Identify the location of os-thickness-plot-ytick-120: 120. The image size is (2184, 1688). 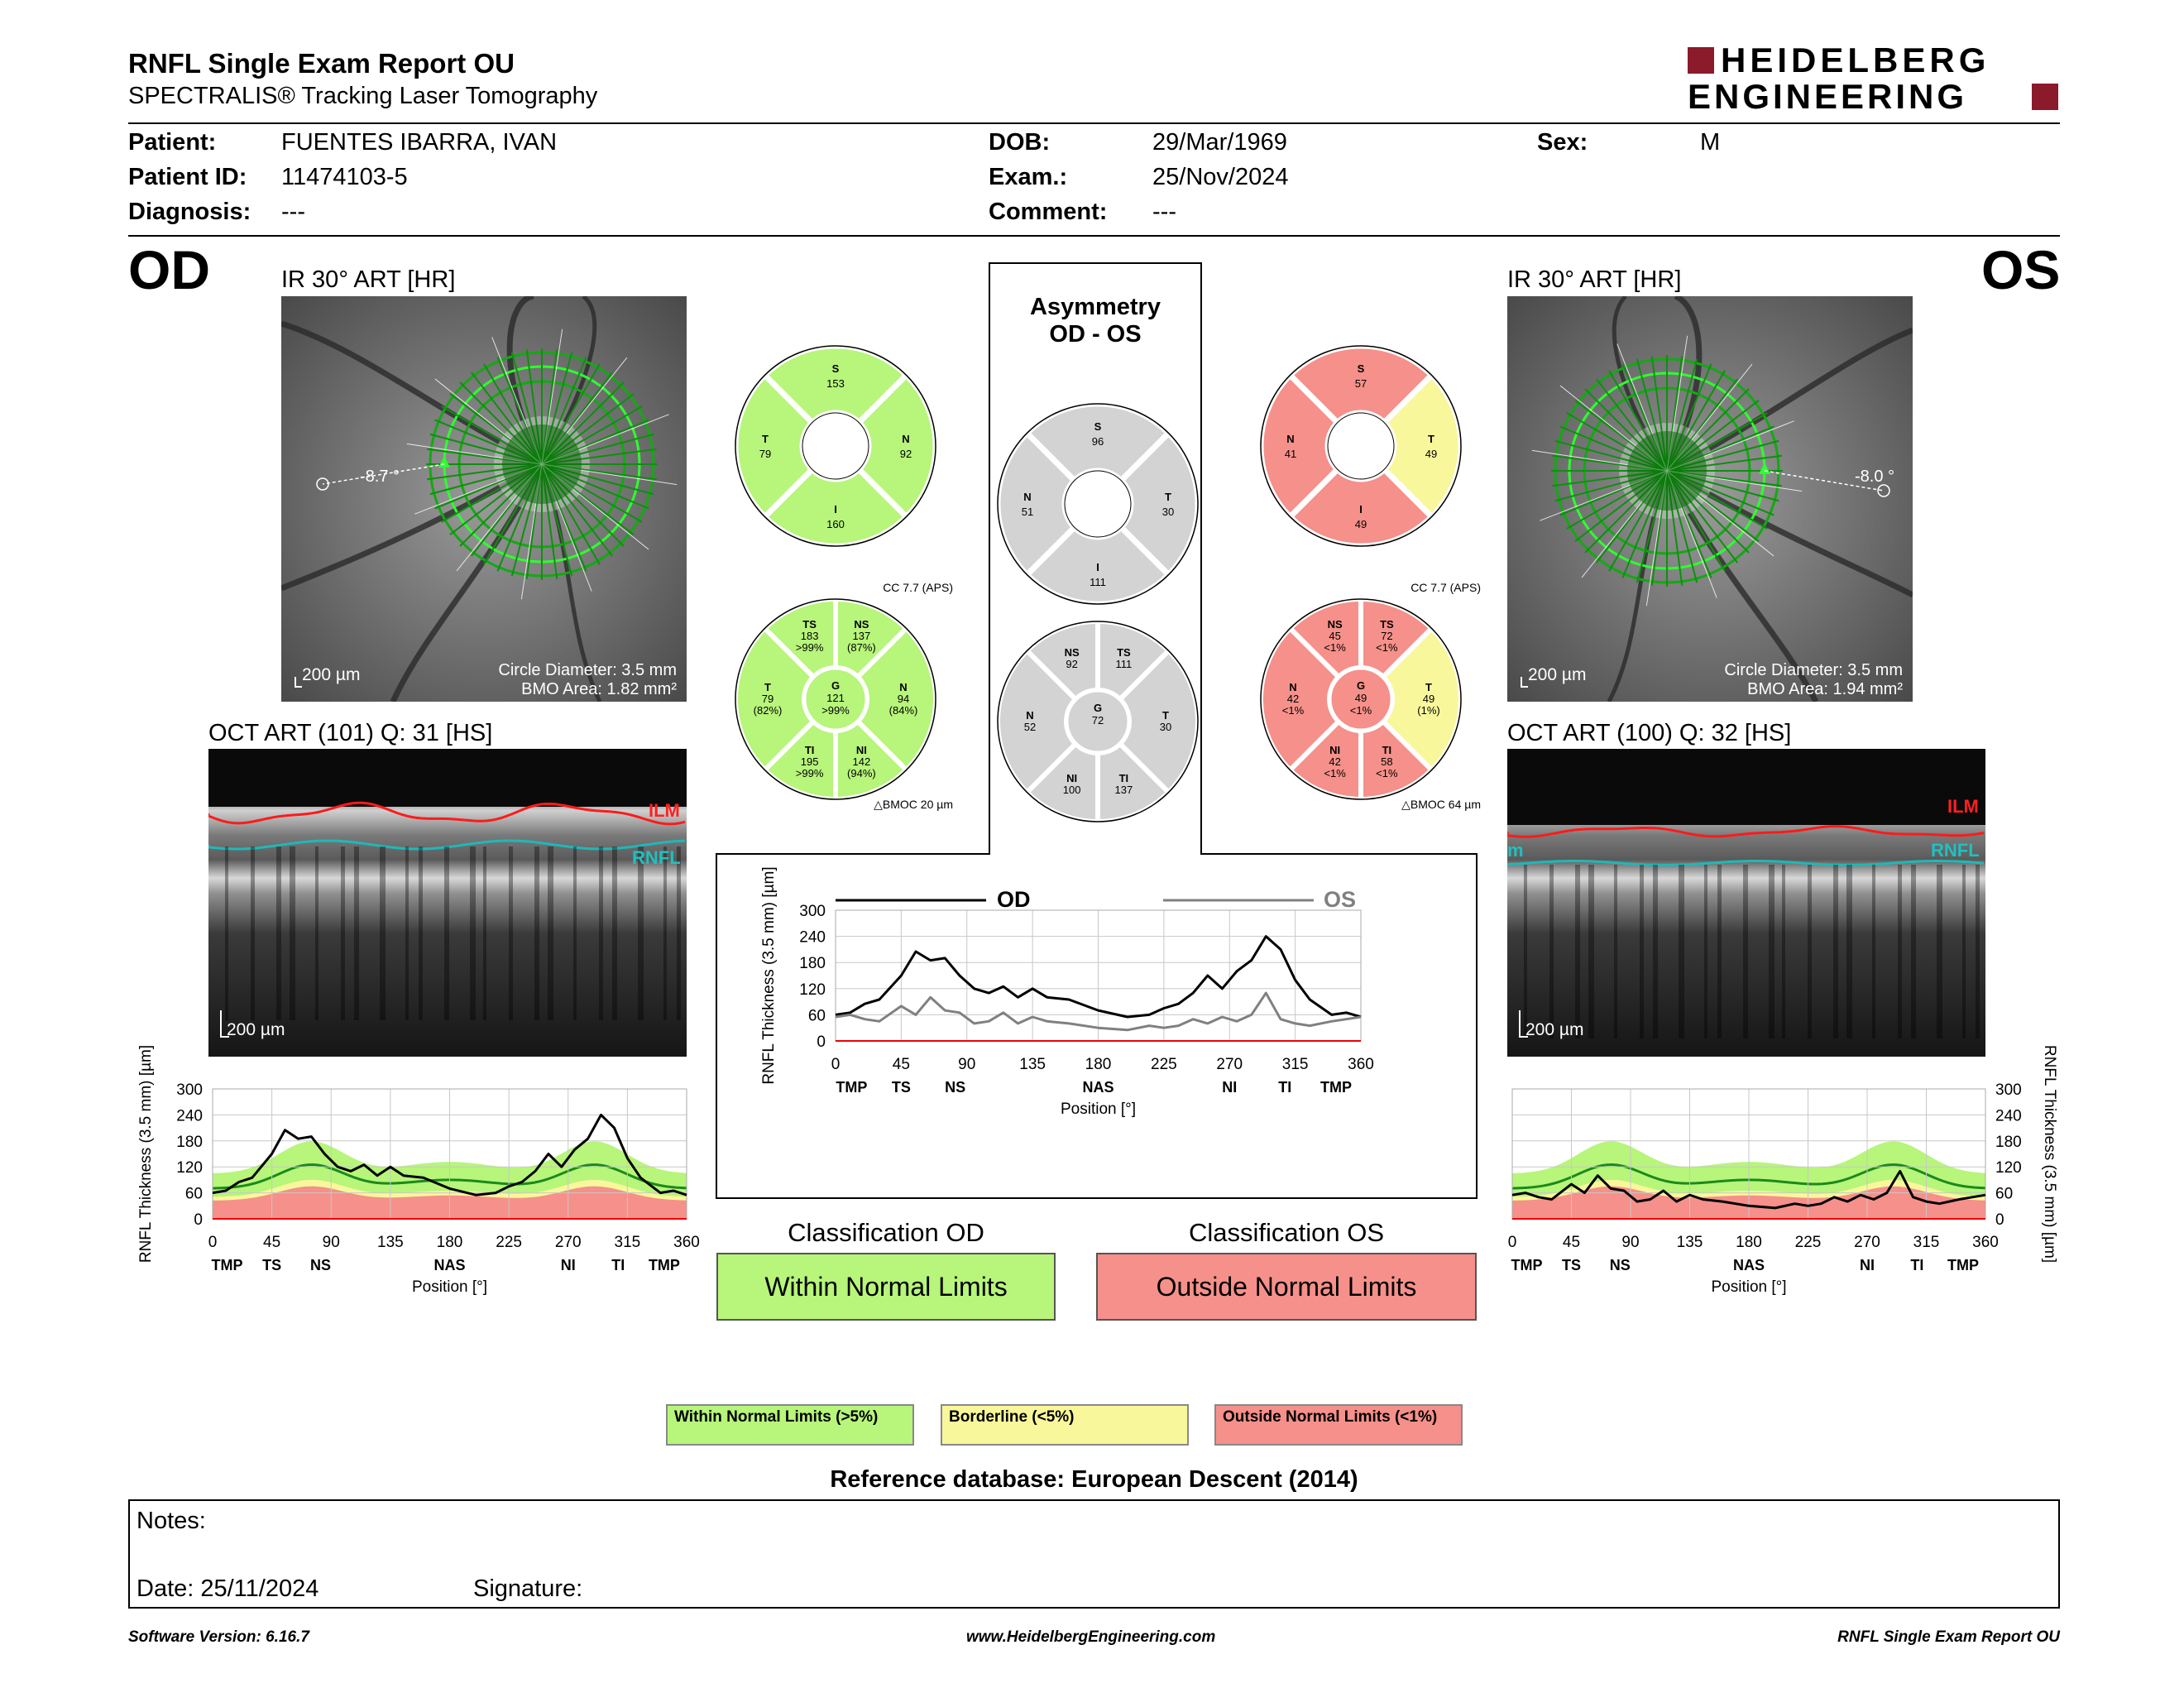
(2008, 1168).